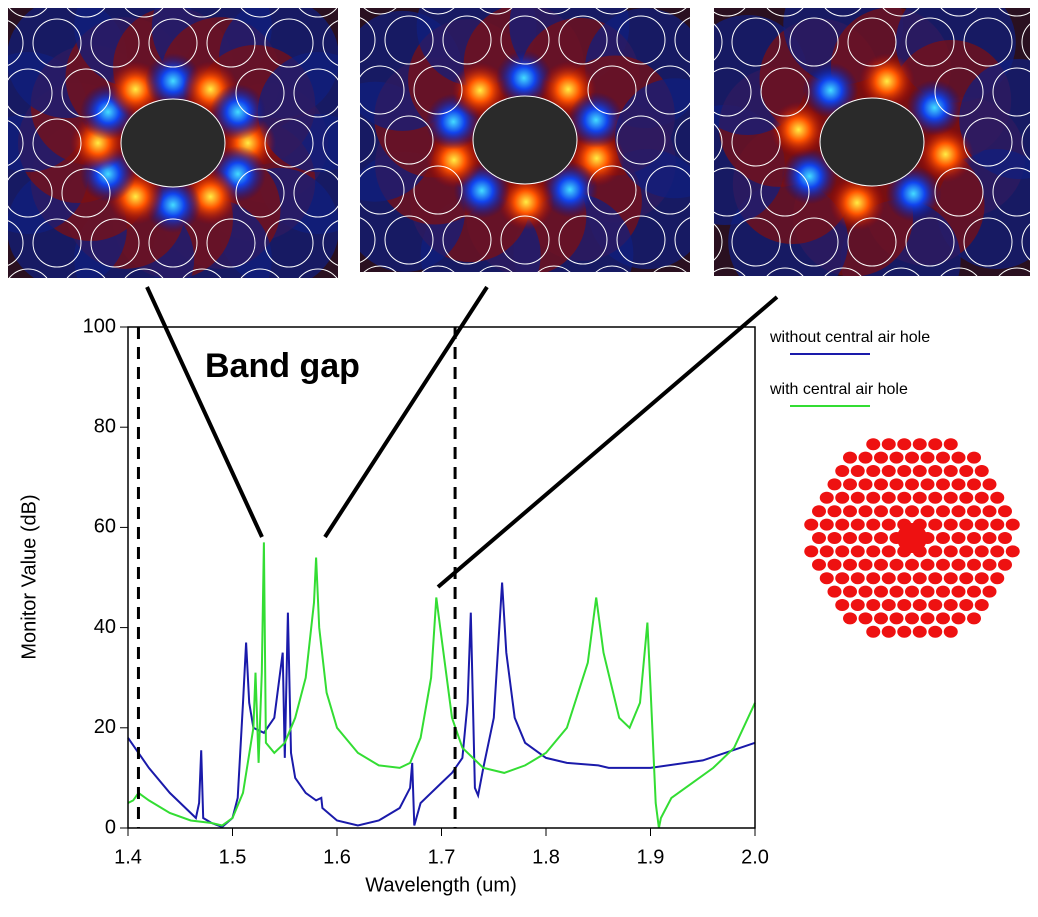 This screenshot has height=917, width=1038. I want to click on connector, so click(607, 442).